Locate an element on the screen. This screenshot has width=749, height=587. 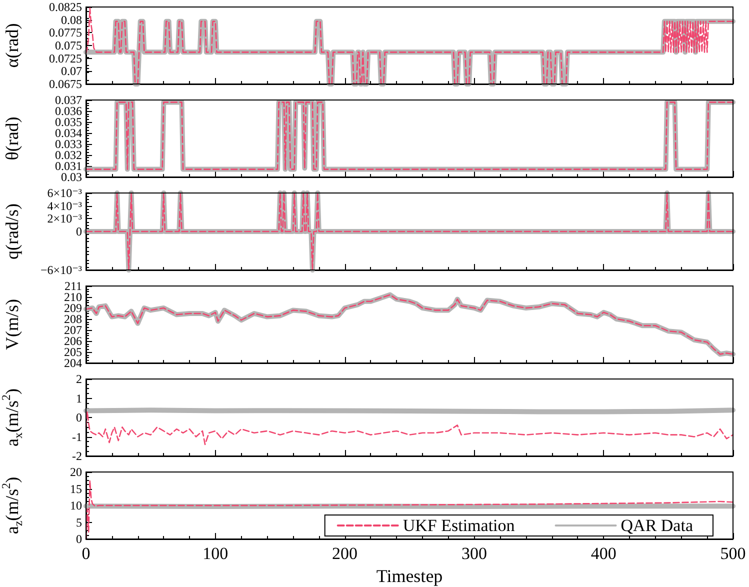
y-tick-label: 0.037 is located at coordinates (68, 100).